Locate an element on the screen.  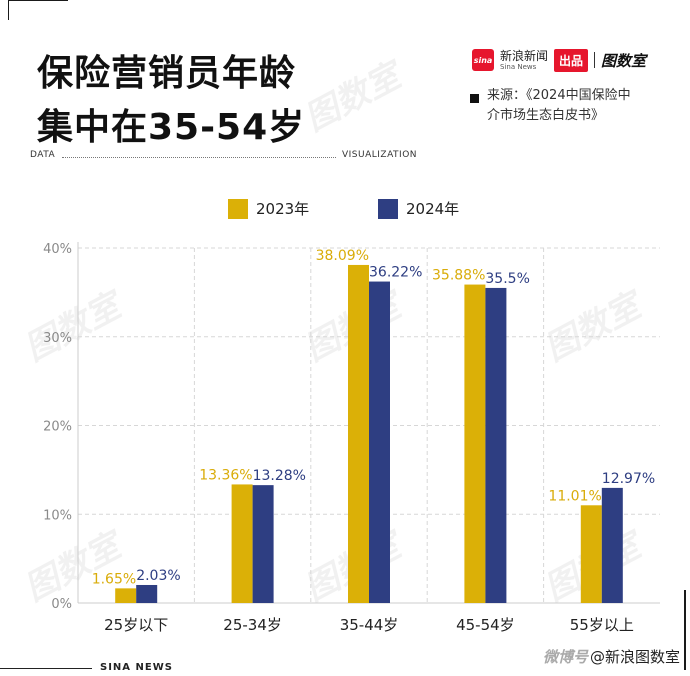
tag-dotted-line is located at coordinates (199, 157).